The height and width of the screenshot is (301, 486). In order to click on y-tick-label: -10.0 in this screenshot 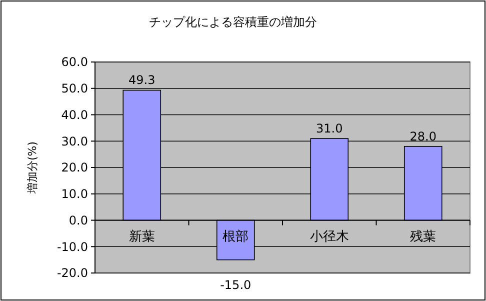, I will do `click(72, 247)`.